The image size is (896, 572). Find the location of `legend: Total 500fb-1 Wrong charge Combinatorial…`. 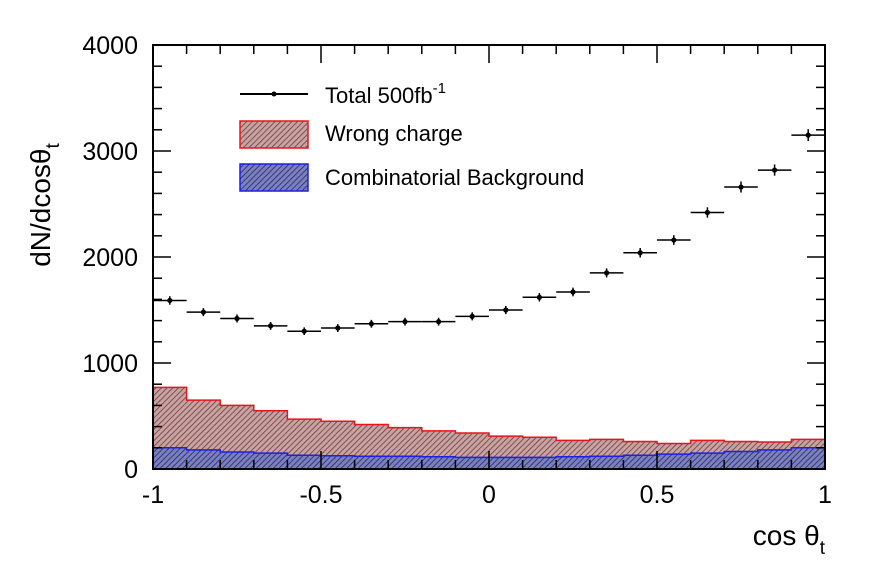

legend: Total 500fb-1 Wrong charge Combinatorial… is located at coordinates (411, 136).